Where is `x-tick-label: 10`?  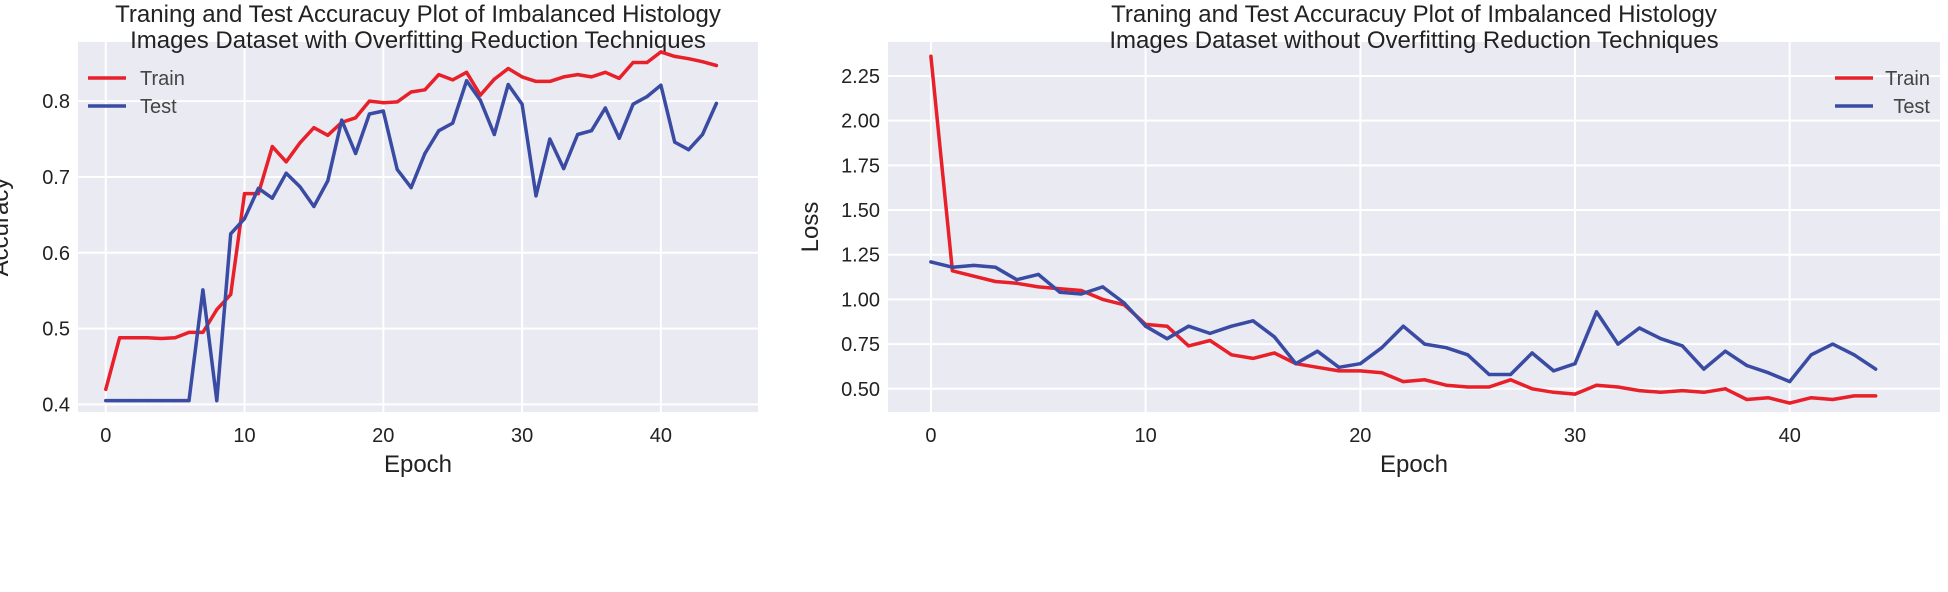 x-tick-label: 10 is located at coordinates (244, 436).